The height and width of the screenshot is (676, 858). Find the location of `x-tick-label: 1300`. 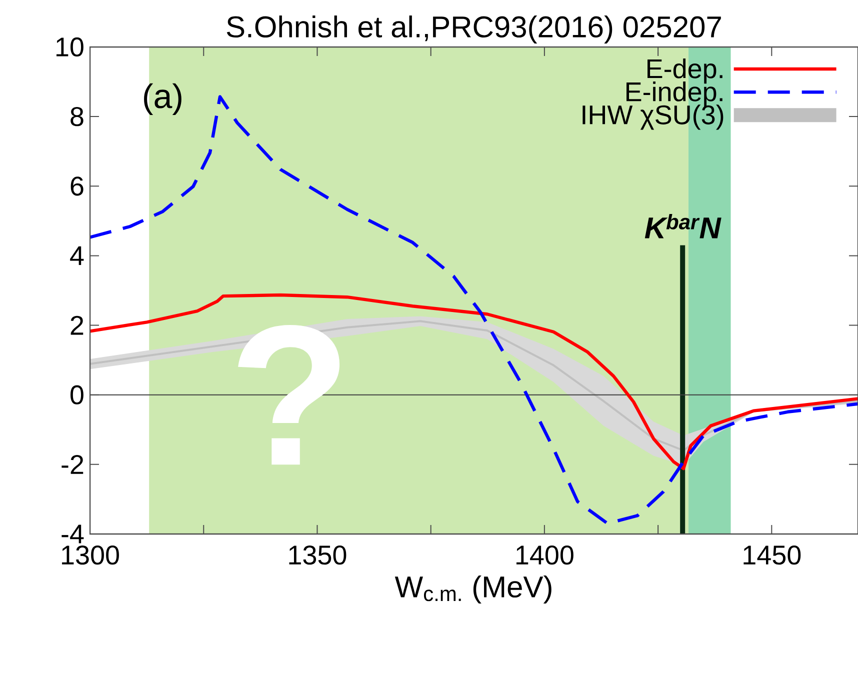

x-tick-label: 1300 is located at coordinates (90, 555).